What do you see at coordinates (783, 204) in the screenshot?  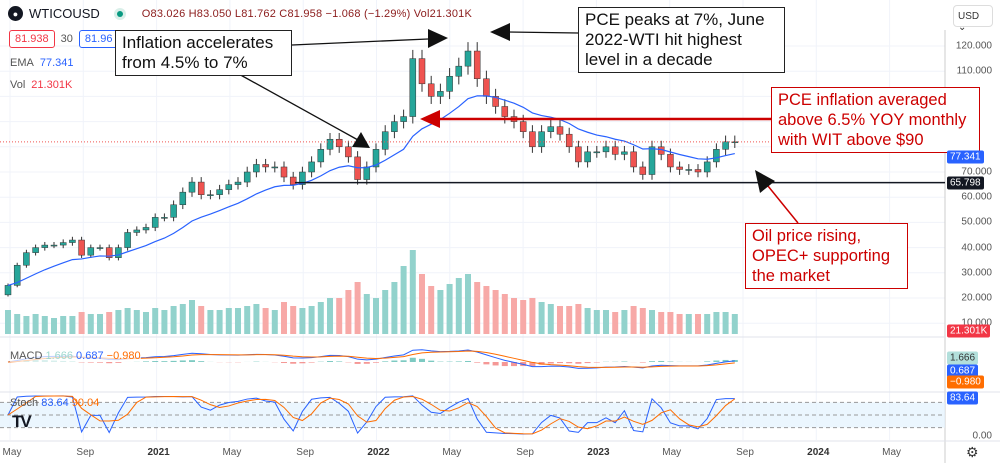 I see `arrow-line` at bounding box center [783, 204].